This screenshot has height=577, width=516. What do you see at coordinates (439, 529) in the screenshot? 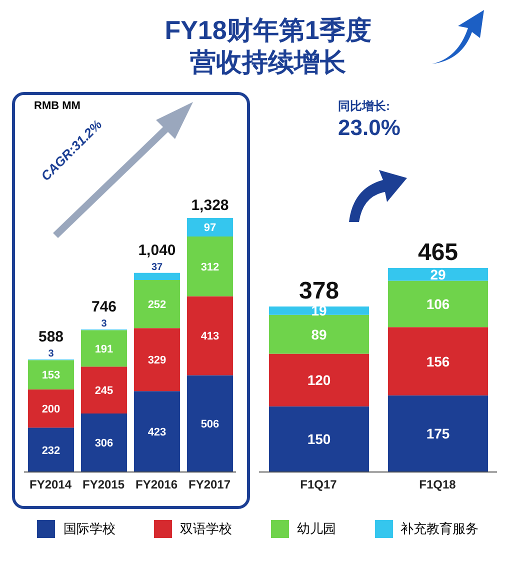
I see `legend-label: 补充教育服务` at bounding box center [439, 529].